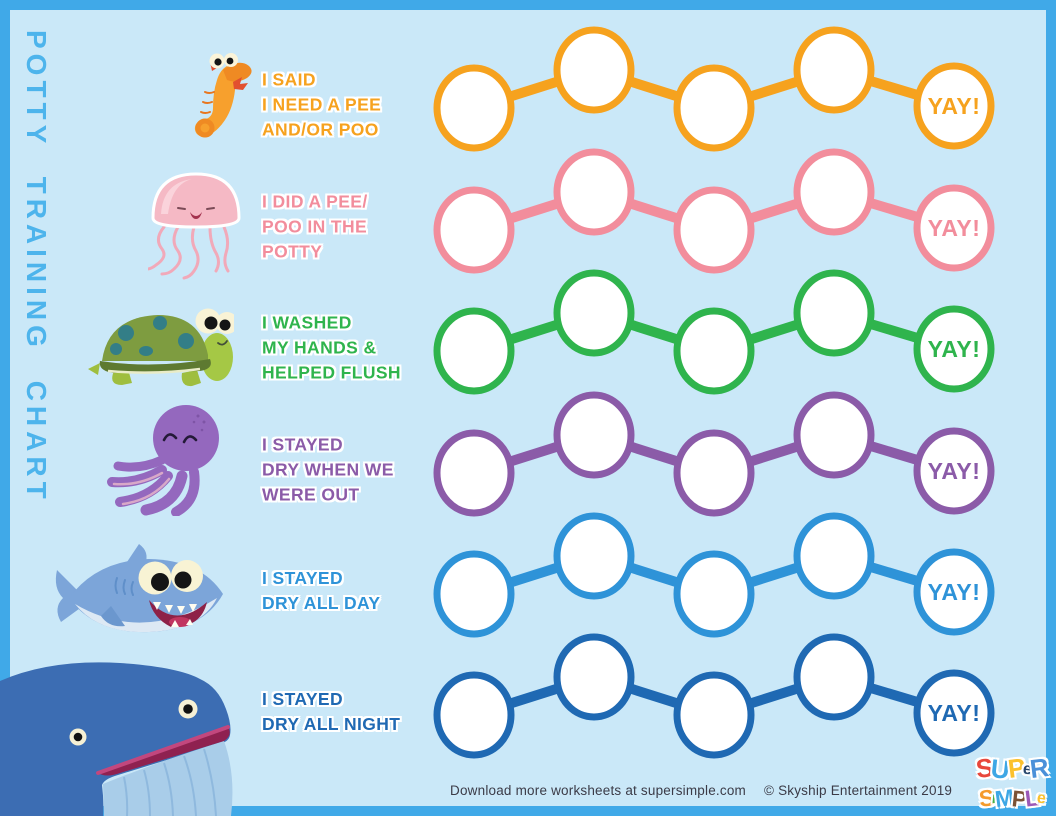 Image resolution: width=1056 pixels, height=816 pixels. Describe the element at coordinates (1039, 768) in the screenshot. I see `logo-letter: R` at that location.